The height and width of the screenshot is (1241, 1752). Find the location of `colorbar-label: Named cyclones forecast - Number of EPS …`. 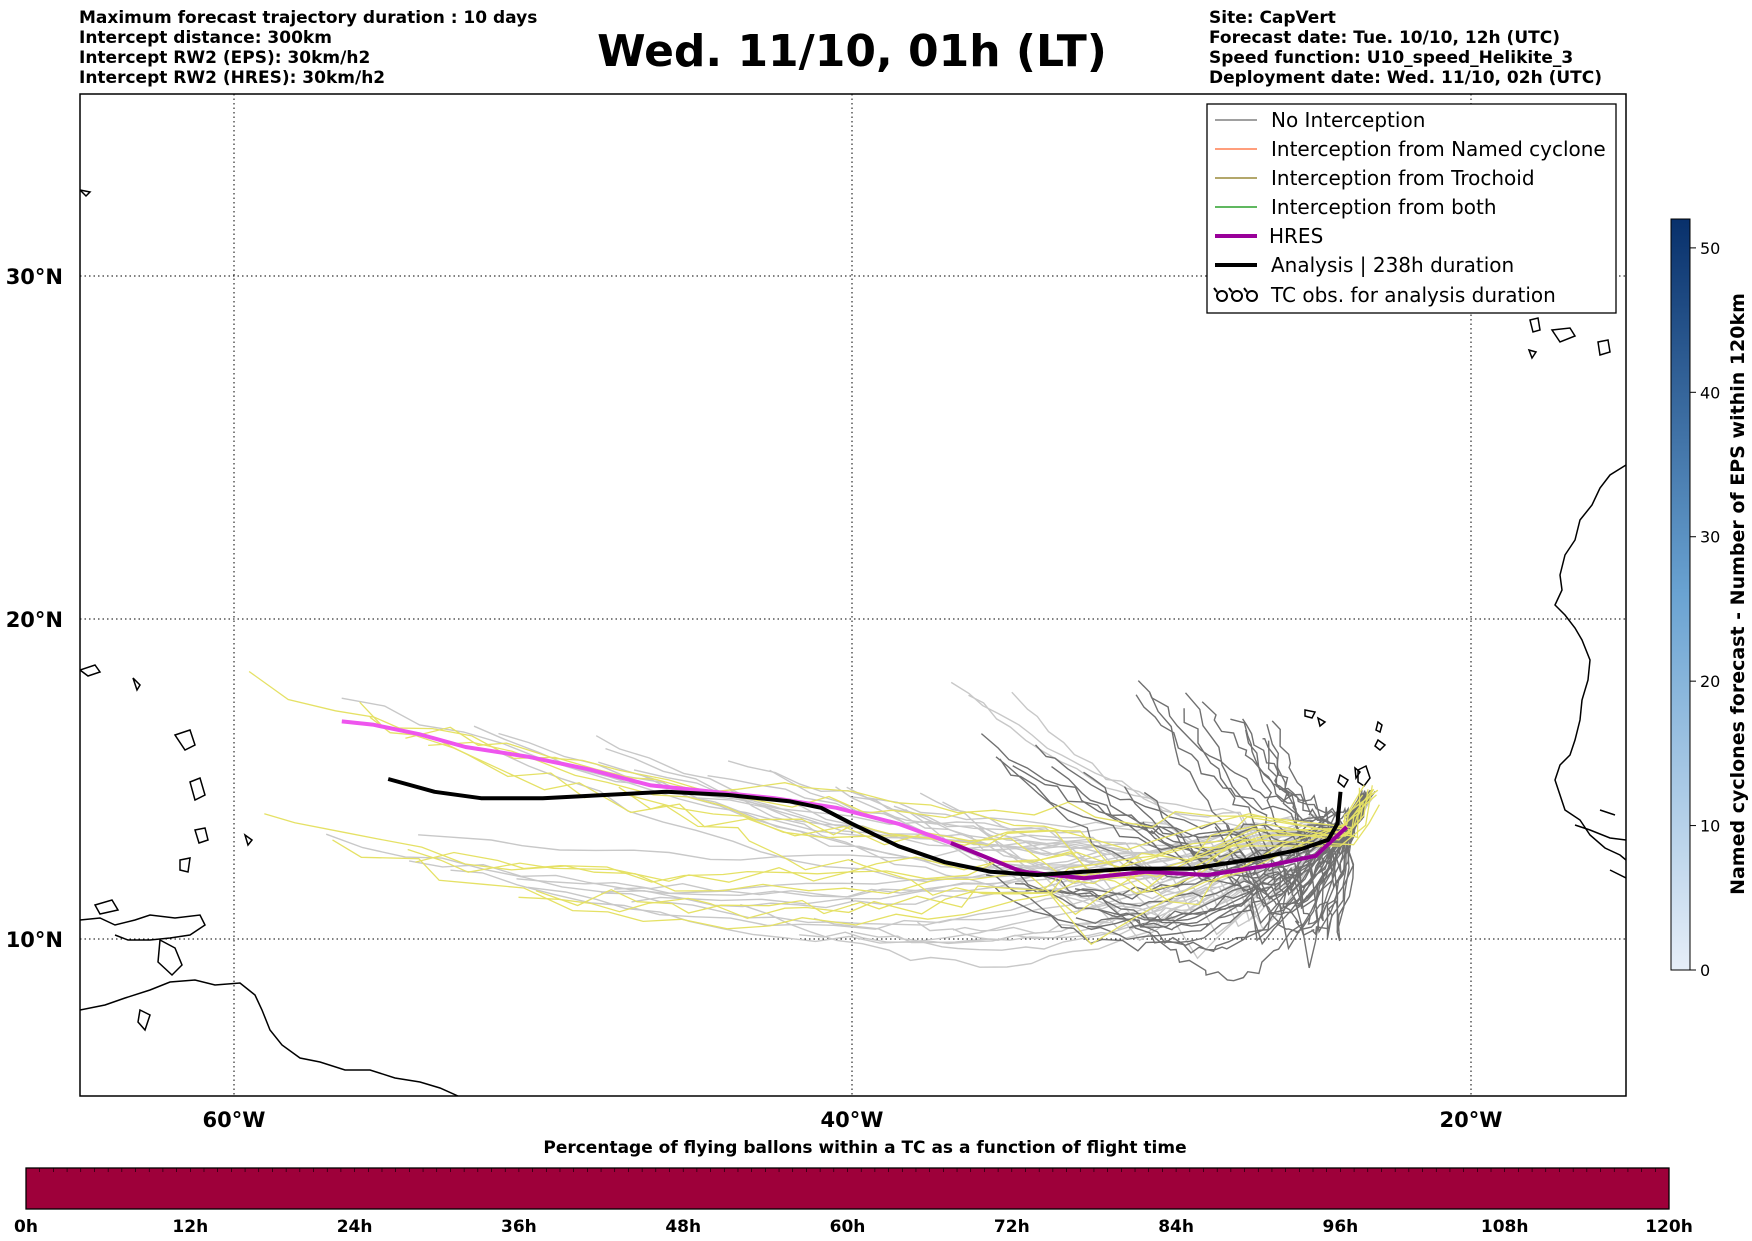

colorbar-label: Named cyclones forecast - Number of EPS … is located at coordinates (1738, 594).